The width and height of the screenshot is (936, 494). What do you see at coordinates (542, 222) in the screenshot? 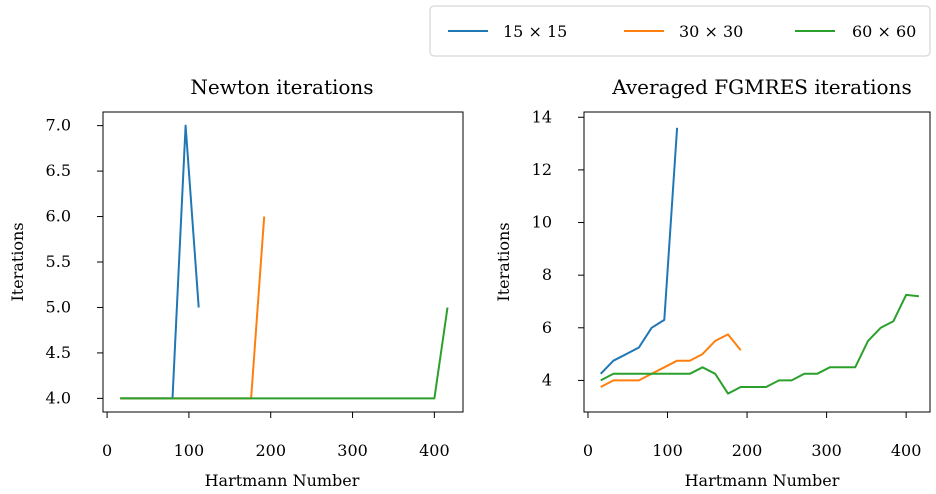
I see `y-tick-label: 10` at bounding box center [542, 222].